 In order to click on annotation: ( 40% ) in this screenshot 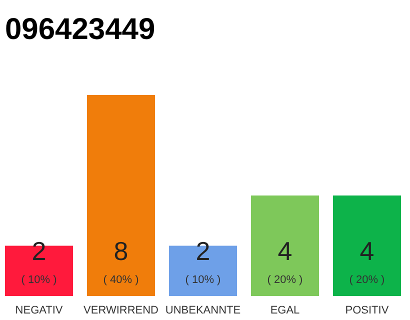, I will do `click(121, 280)`.